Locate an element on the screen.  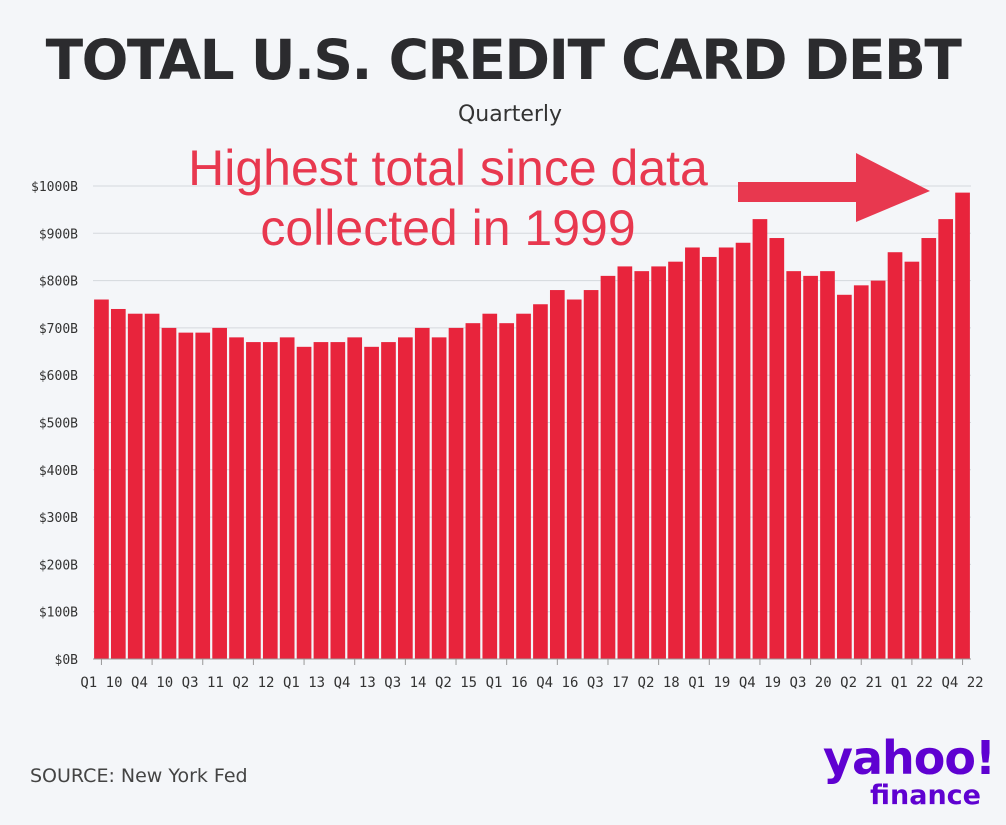
yahoo-finance-logo: yahoo! finance is located at coordinates (905, 771).